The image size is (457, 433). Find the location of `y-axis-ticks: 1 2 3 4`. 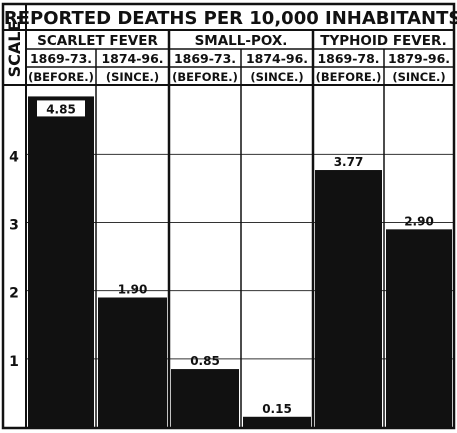

y-axis-ticks: 1 2 3 4 is located at coordinates (14, 259).